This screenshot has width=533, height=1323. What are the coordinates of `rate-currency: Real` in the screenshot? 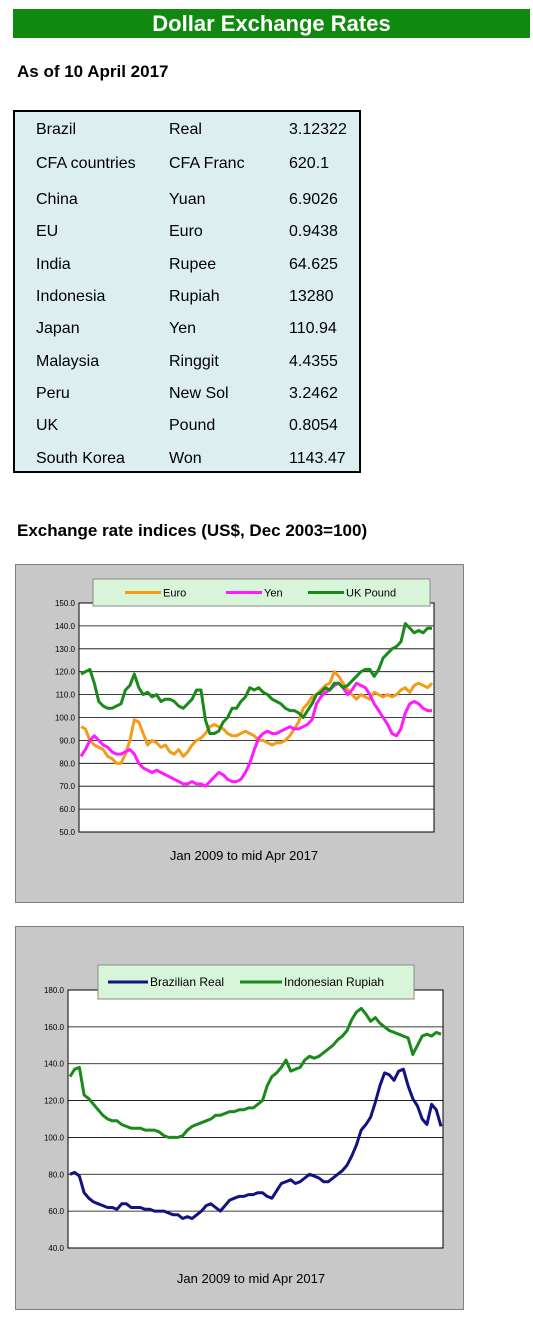 It's located at (185, 129).